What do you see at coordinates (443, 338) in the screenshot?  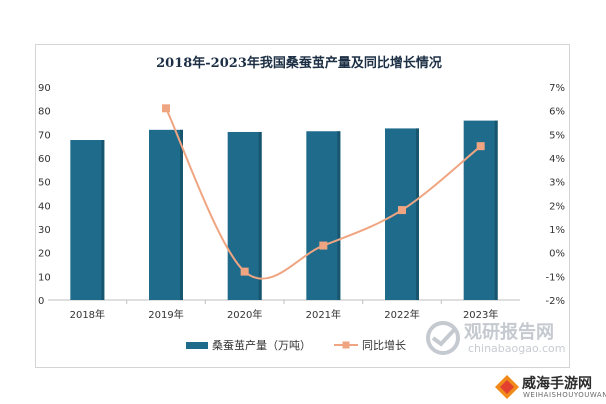 I see `watermark-logo-icon` at bounding box center [443, 338].